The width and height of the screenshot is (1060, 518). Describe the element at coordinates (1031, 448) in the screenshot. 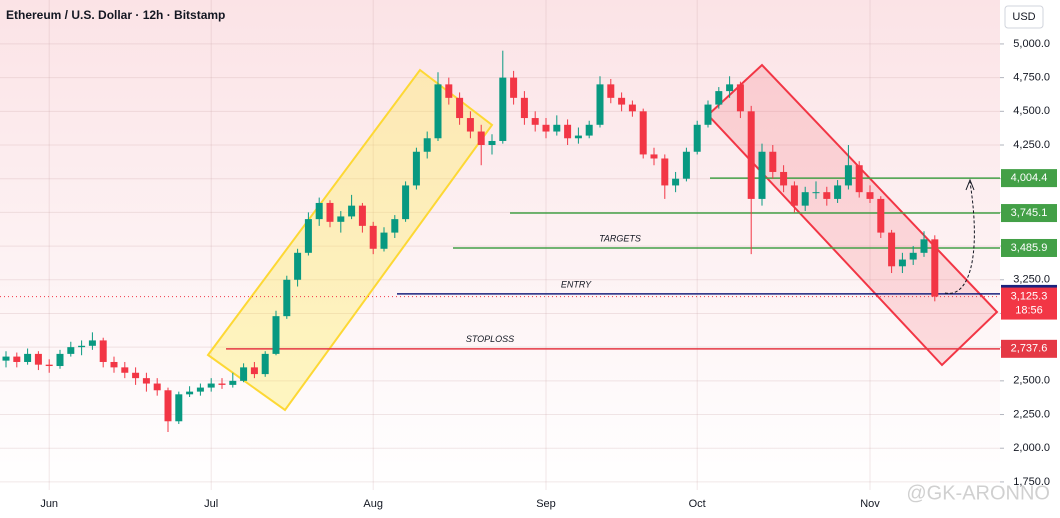

I see `y-tick-label: 2,000.0` at that location.